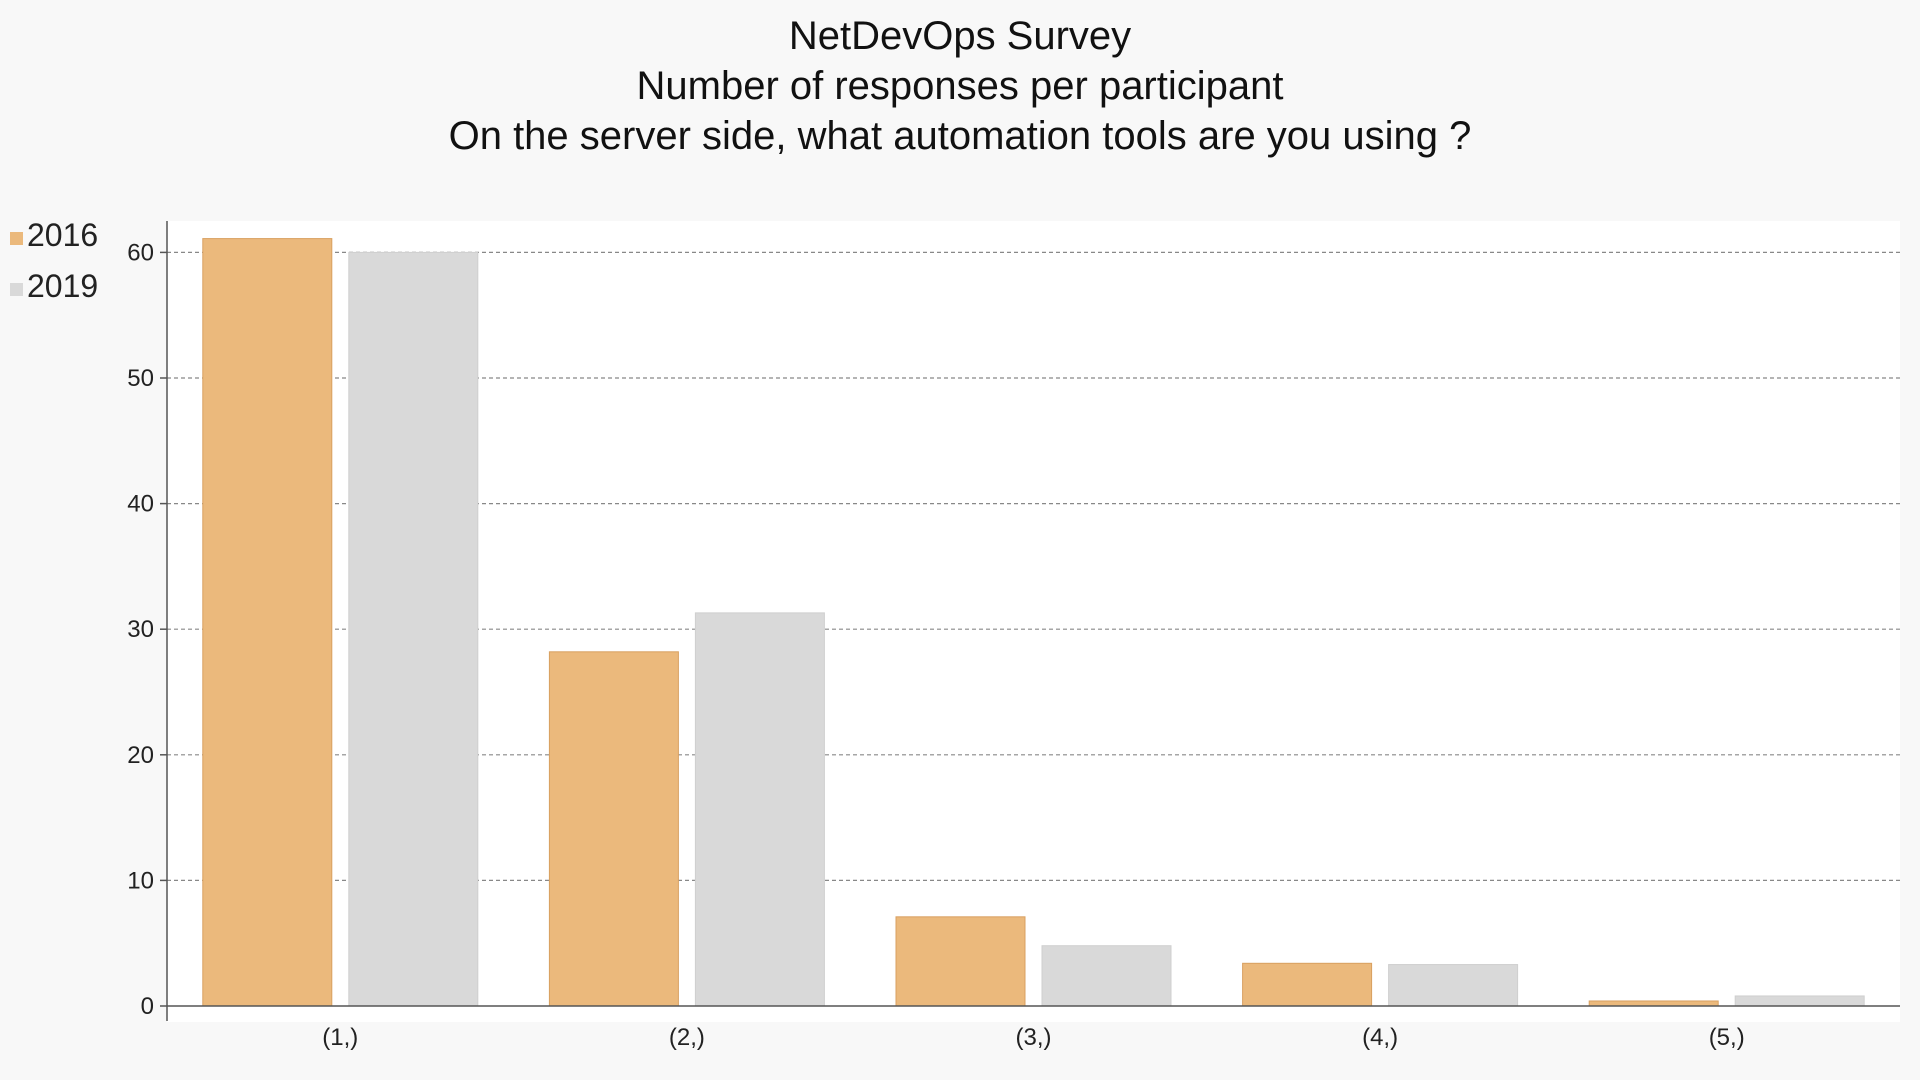  Describe the element at coordinates (687, 1037) in the screenshot. I see `x-tick-label: (2,)` at that location.